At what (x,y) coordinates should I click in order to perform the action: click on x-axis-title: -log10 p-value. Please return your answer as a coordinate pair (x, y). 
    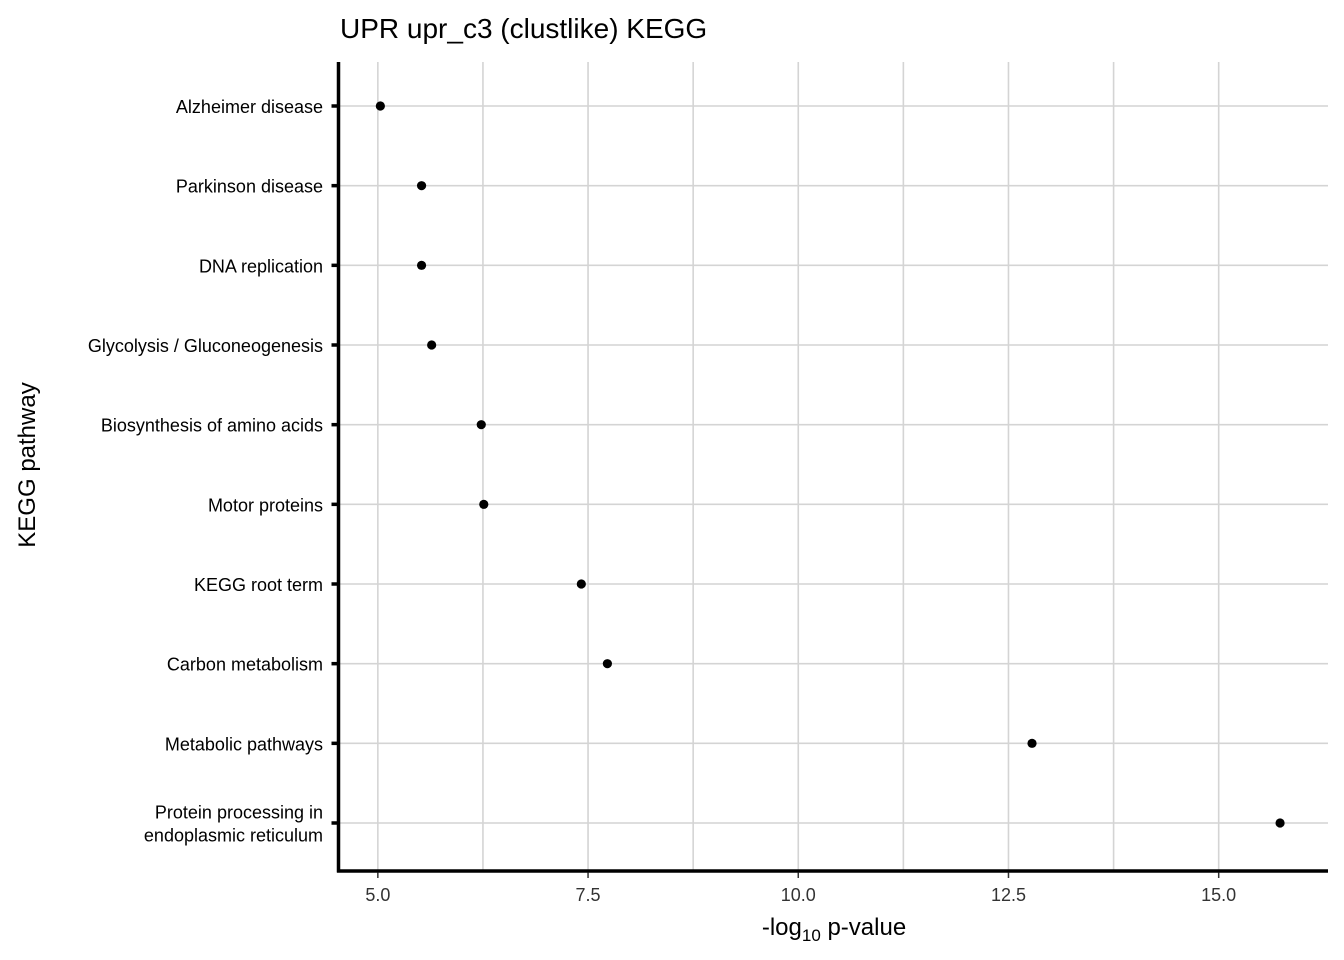
    Looking at the image, I should click on (834, 929).